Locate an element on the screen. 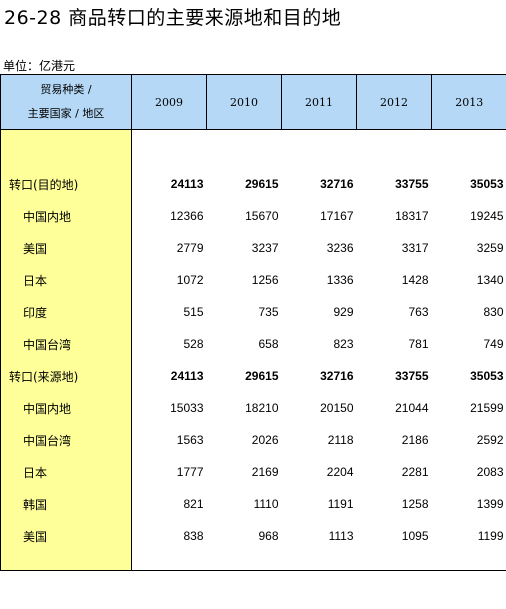  value-cell: 2026 is located at coordinates (265, 440).